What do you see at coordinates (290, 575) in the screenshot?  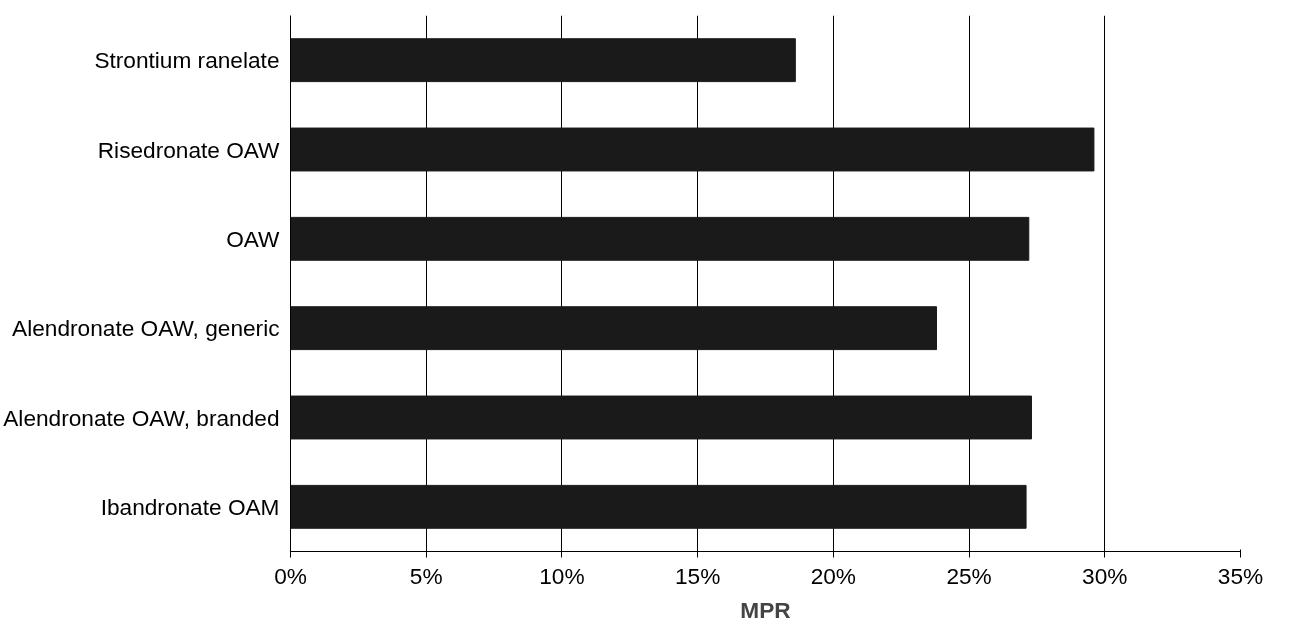 I see `x-tick-label: 0%` at bounding box center [290, 575].